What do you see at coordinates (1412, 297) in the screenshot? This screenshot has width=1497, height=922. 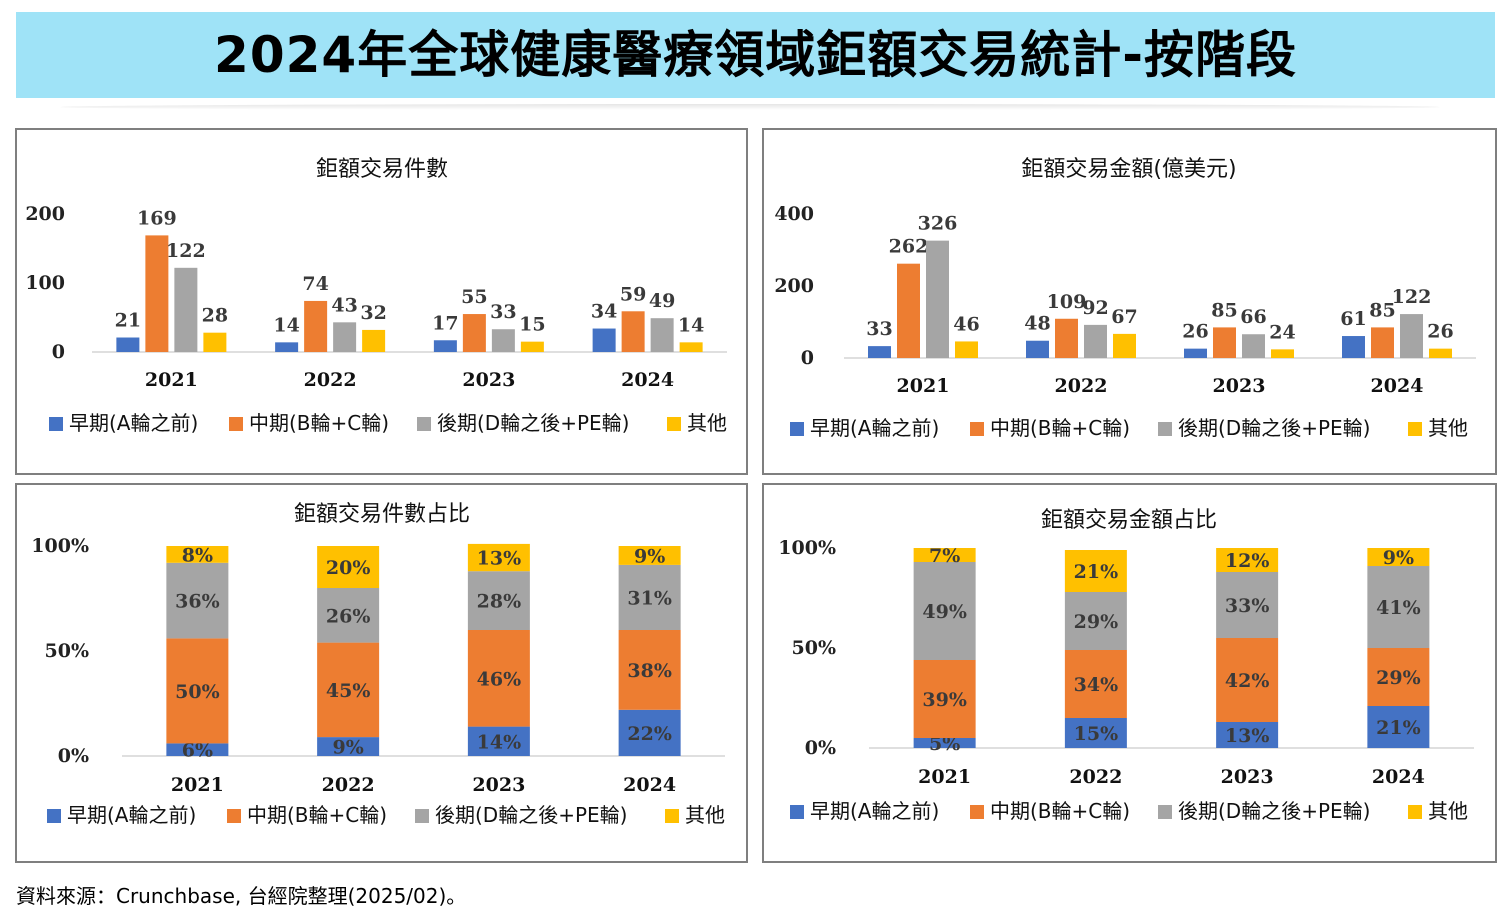 I see `data-label: 122` at bounding box center [1412, 297].